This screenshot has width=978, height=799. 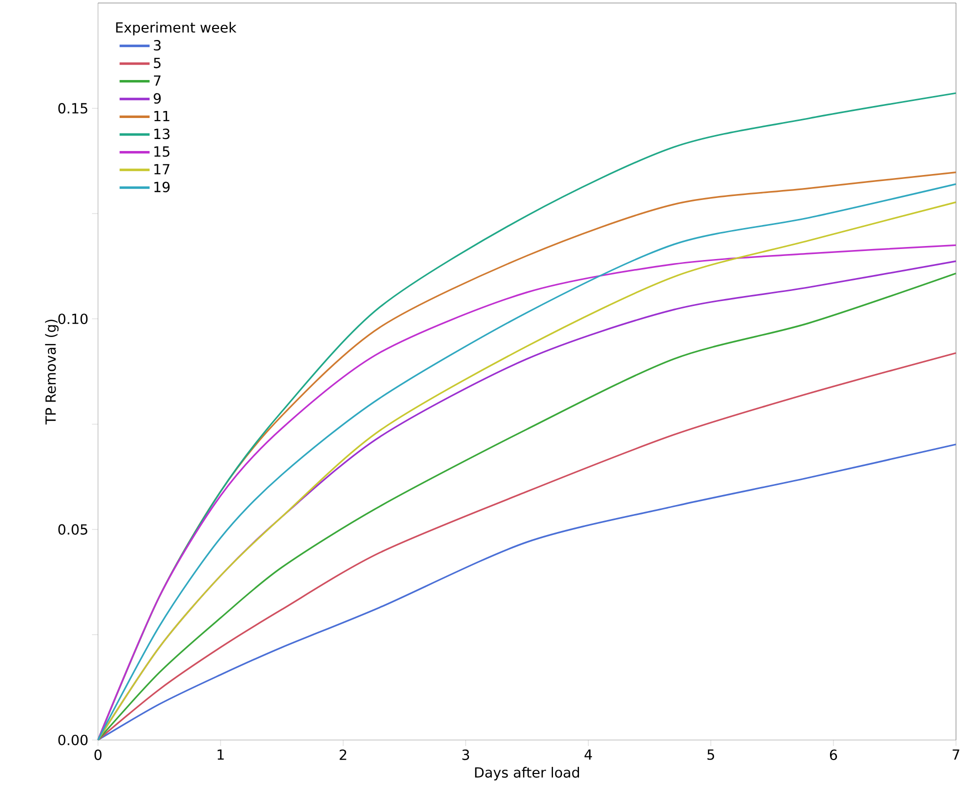 What do you see at coordinates (157, 63) in the screenshot?
I see `legend-label: 5` at bounding box center [157, 63].